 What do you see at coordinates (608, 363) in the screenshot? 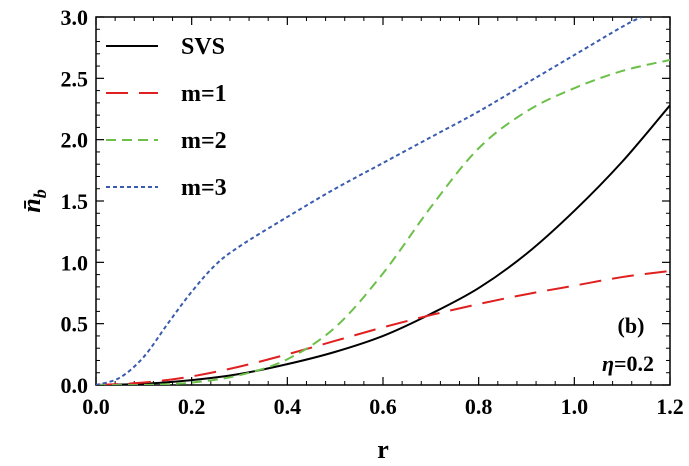
I see `parameter-symbol: η` at bounding box center [608, 363].